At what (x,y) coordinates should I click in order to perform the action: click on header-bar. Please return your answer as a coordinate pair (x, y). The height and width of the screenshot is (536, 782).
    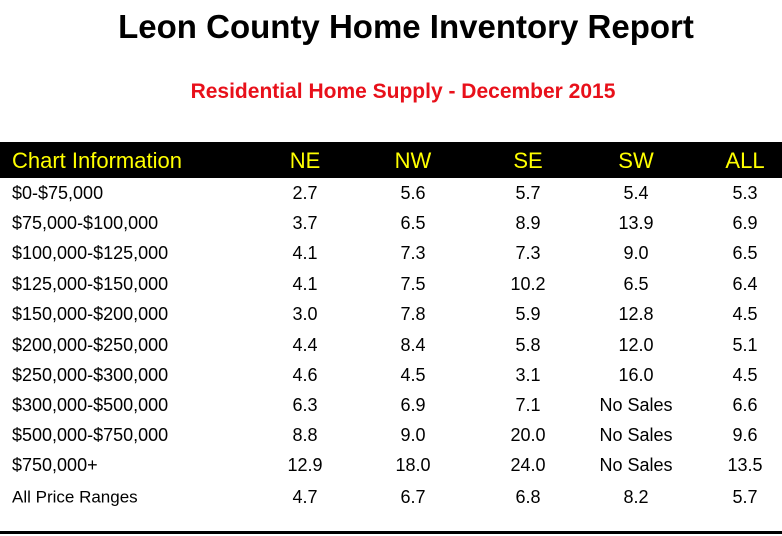
    Looking at the image, I should click on (391, 160).